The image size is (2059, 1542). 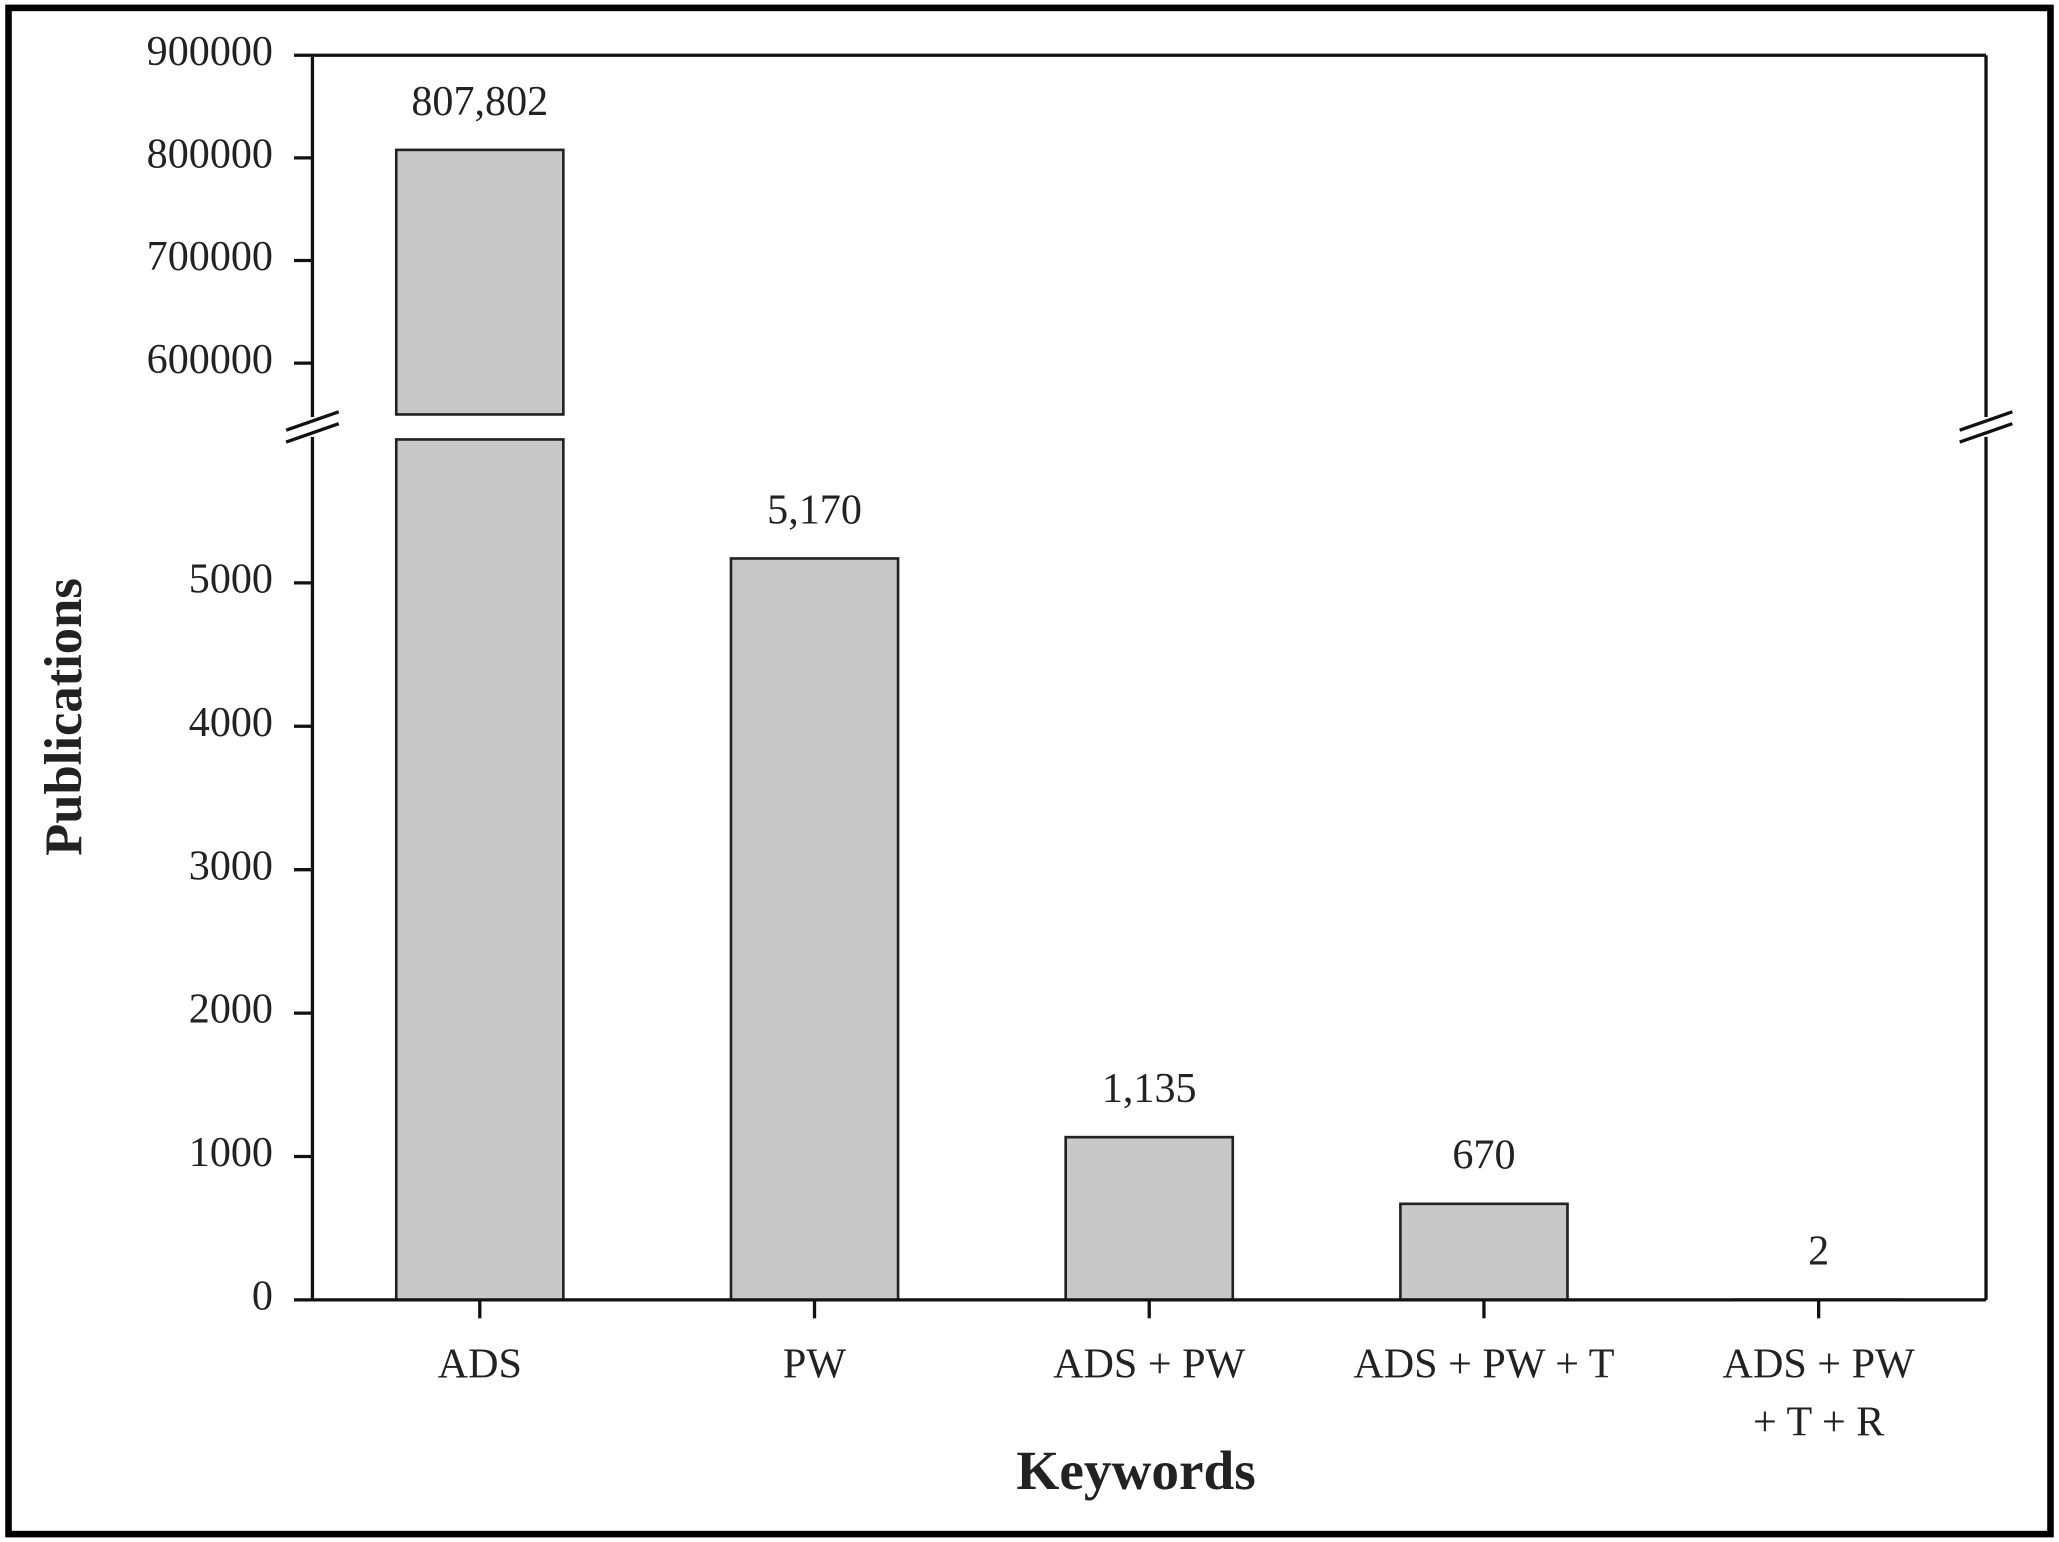 What do you see at coordinates (479, 101) in the screenshot?
I see `value-label: 807,802` at bounding box center [479, 101].